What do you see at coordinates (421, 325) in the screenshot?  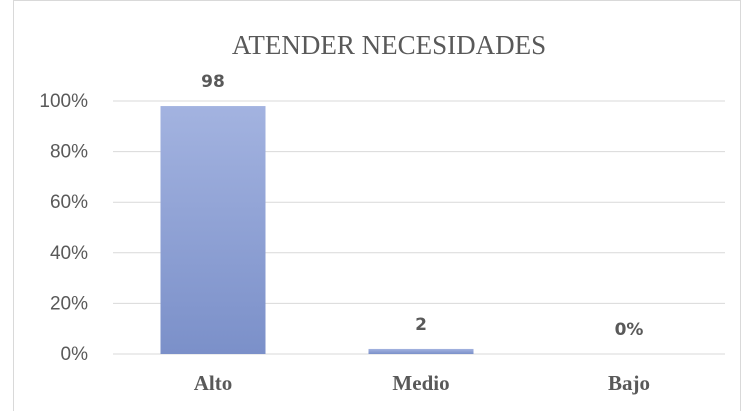 I see `data-label: 2` at bounding box center [421, 325].